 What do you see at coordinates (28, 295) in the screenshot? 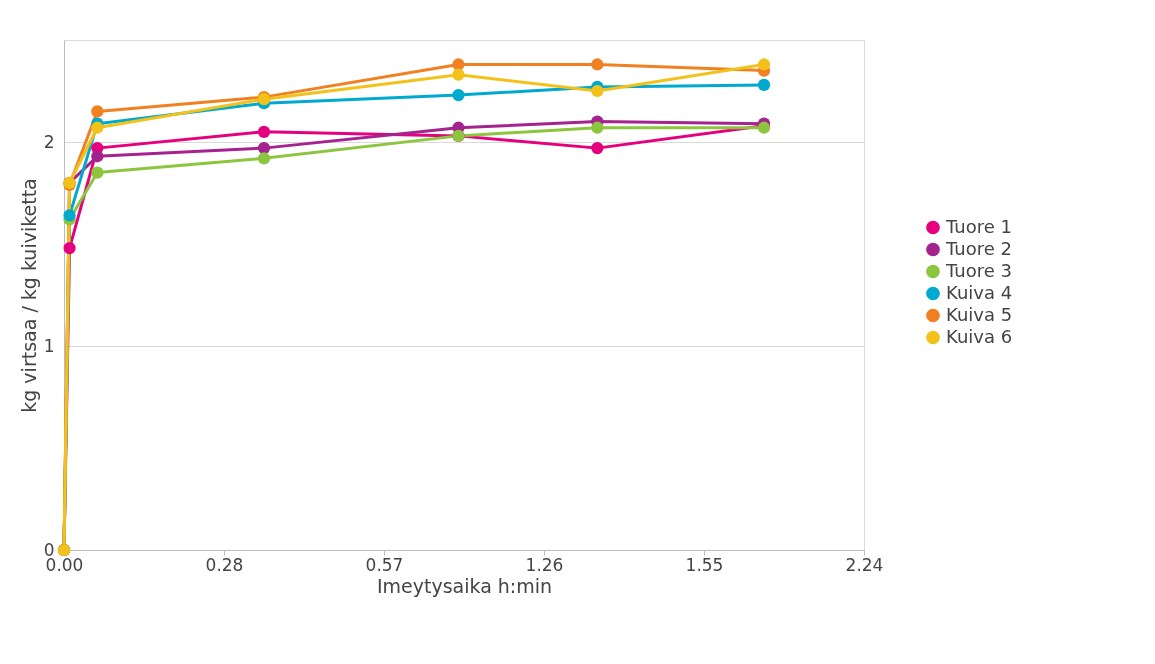
I see `y-axis-title: kg virtsaa / kg kuiviketta` at bounding box center [28, 295].